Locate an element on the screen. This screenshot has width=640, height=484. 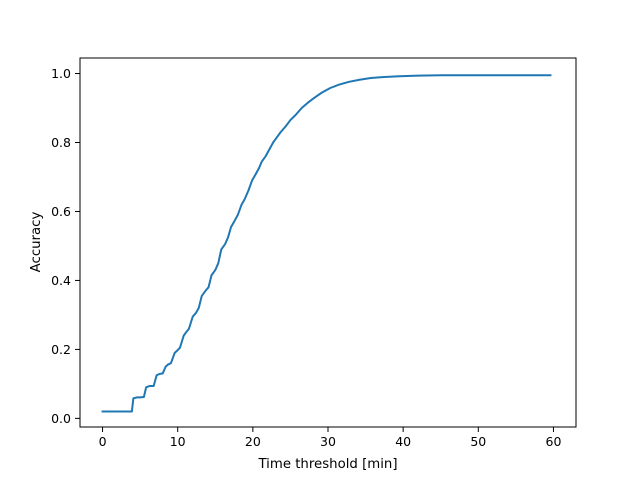
x-tick-label: 40 is located at coordinates (403, 441).